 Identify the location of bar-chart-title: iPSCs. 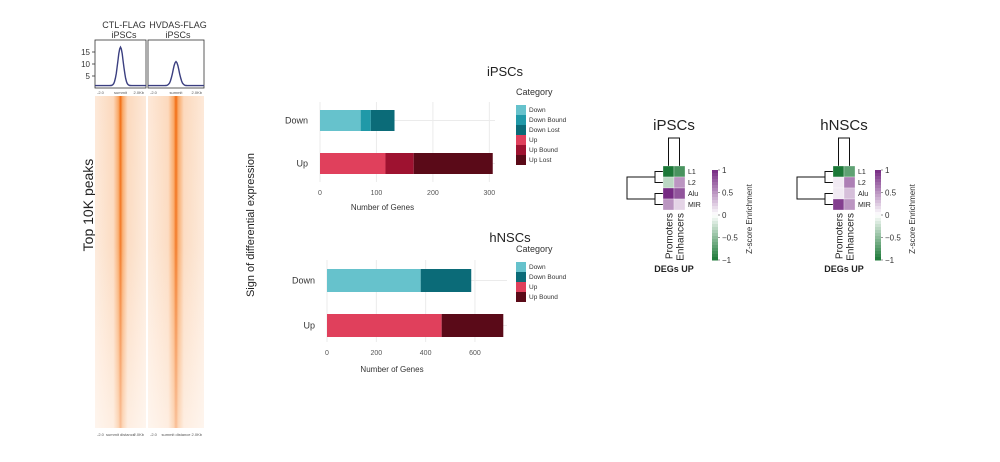
(505, 71).